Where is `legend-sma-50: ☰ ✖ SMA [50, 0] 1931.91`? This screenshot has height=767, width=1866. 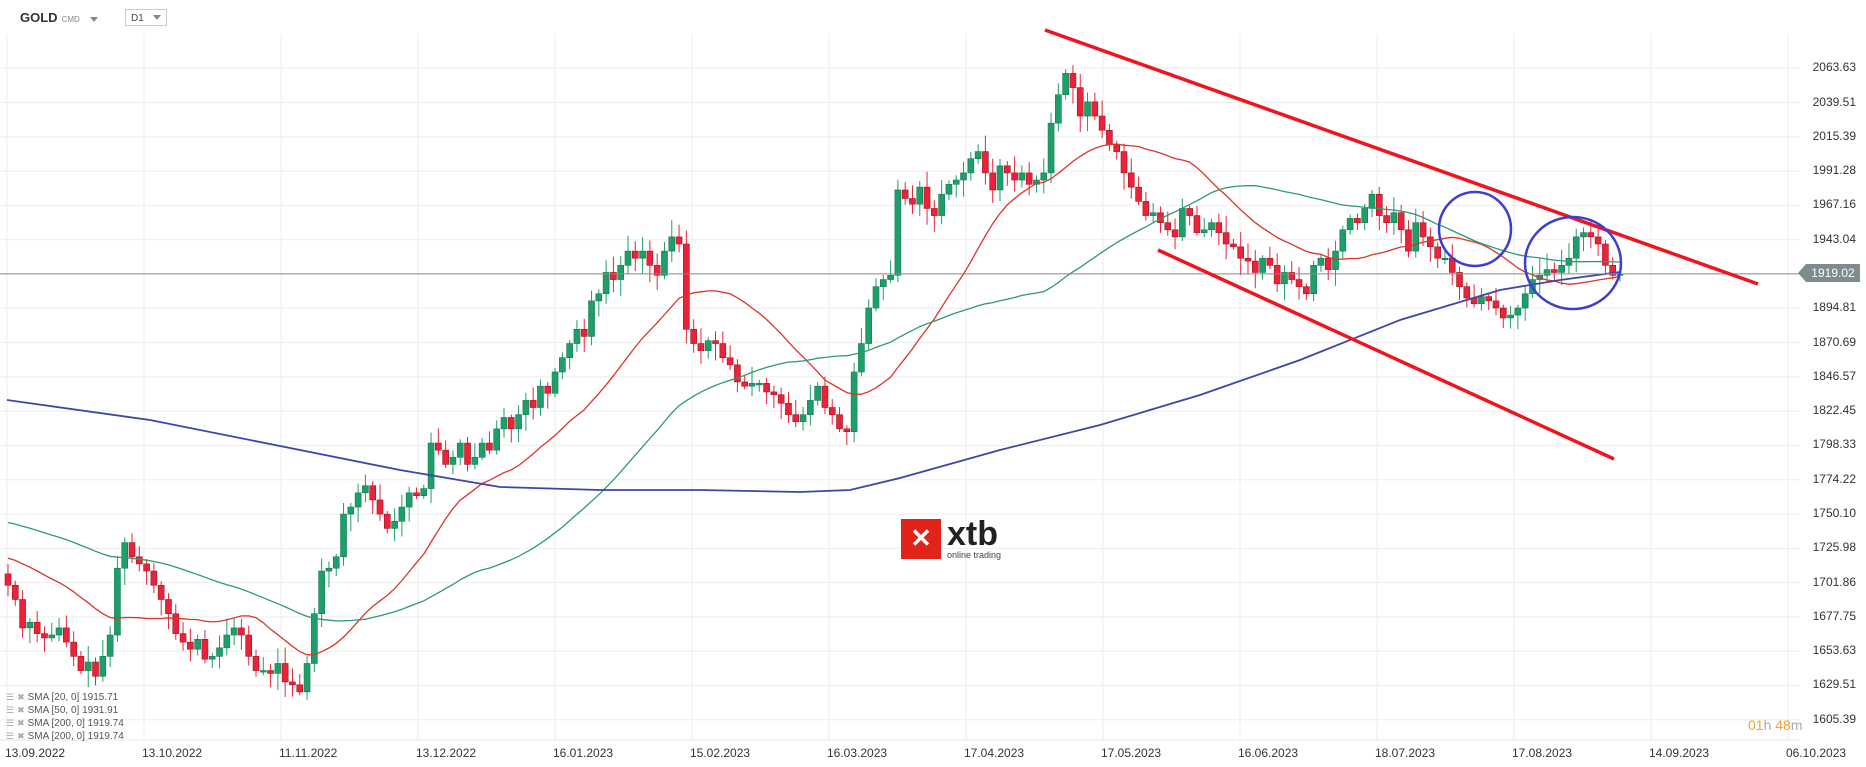 legend-sma-50: ☰ ✖ SMA [50, 0] 1931.91 is located at coordinates (62, 710).